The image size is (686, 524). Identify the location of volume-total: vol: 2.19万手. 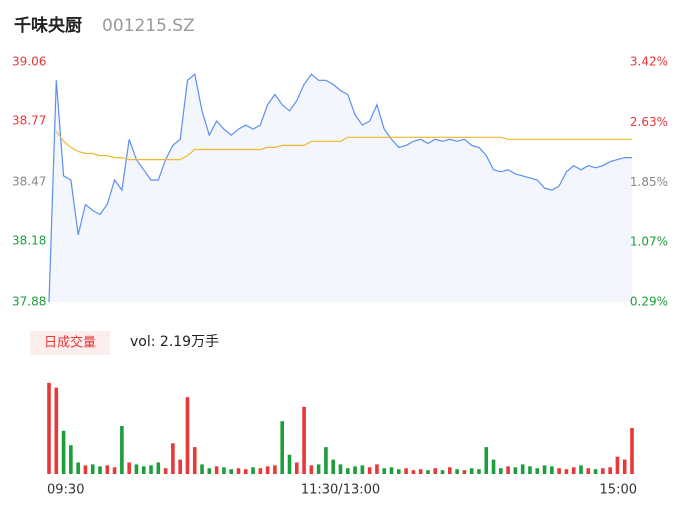
(174, 342).